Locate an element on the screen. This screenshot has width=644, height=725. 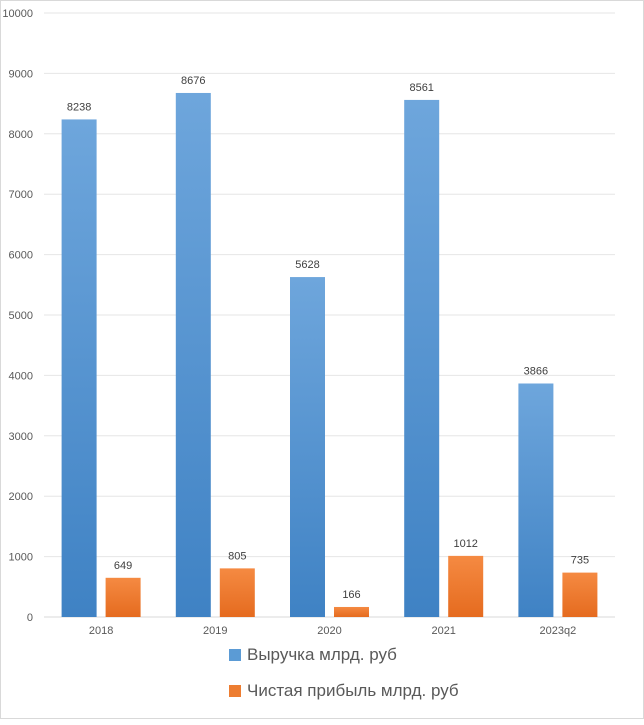
x-tick-label: 2021 is located at coordinates (443, 631).